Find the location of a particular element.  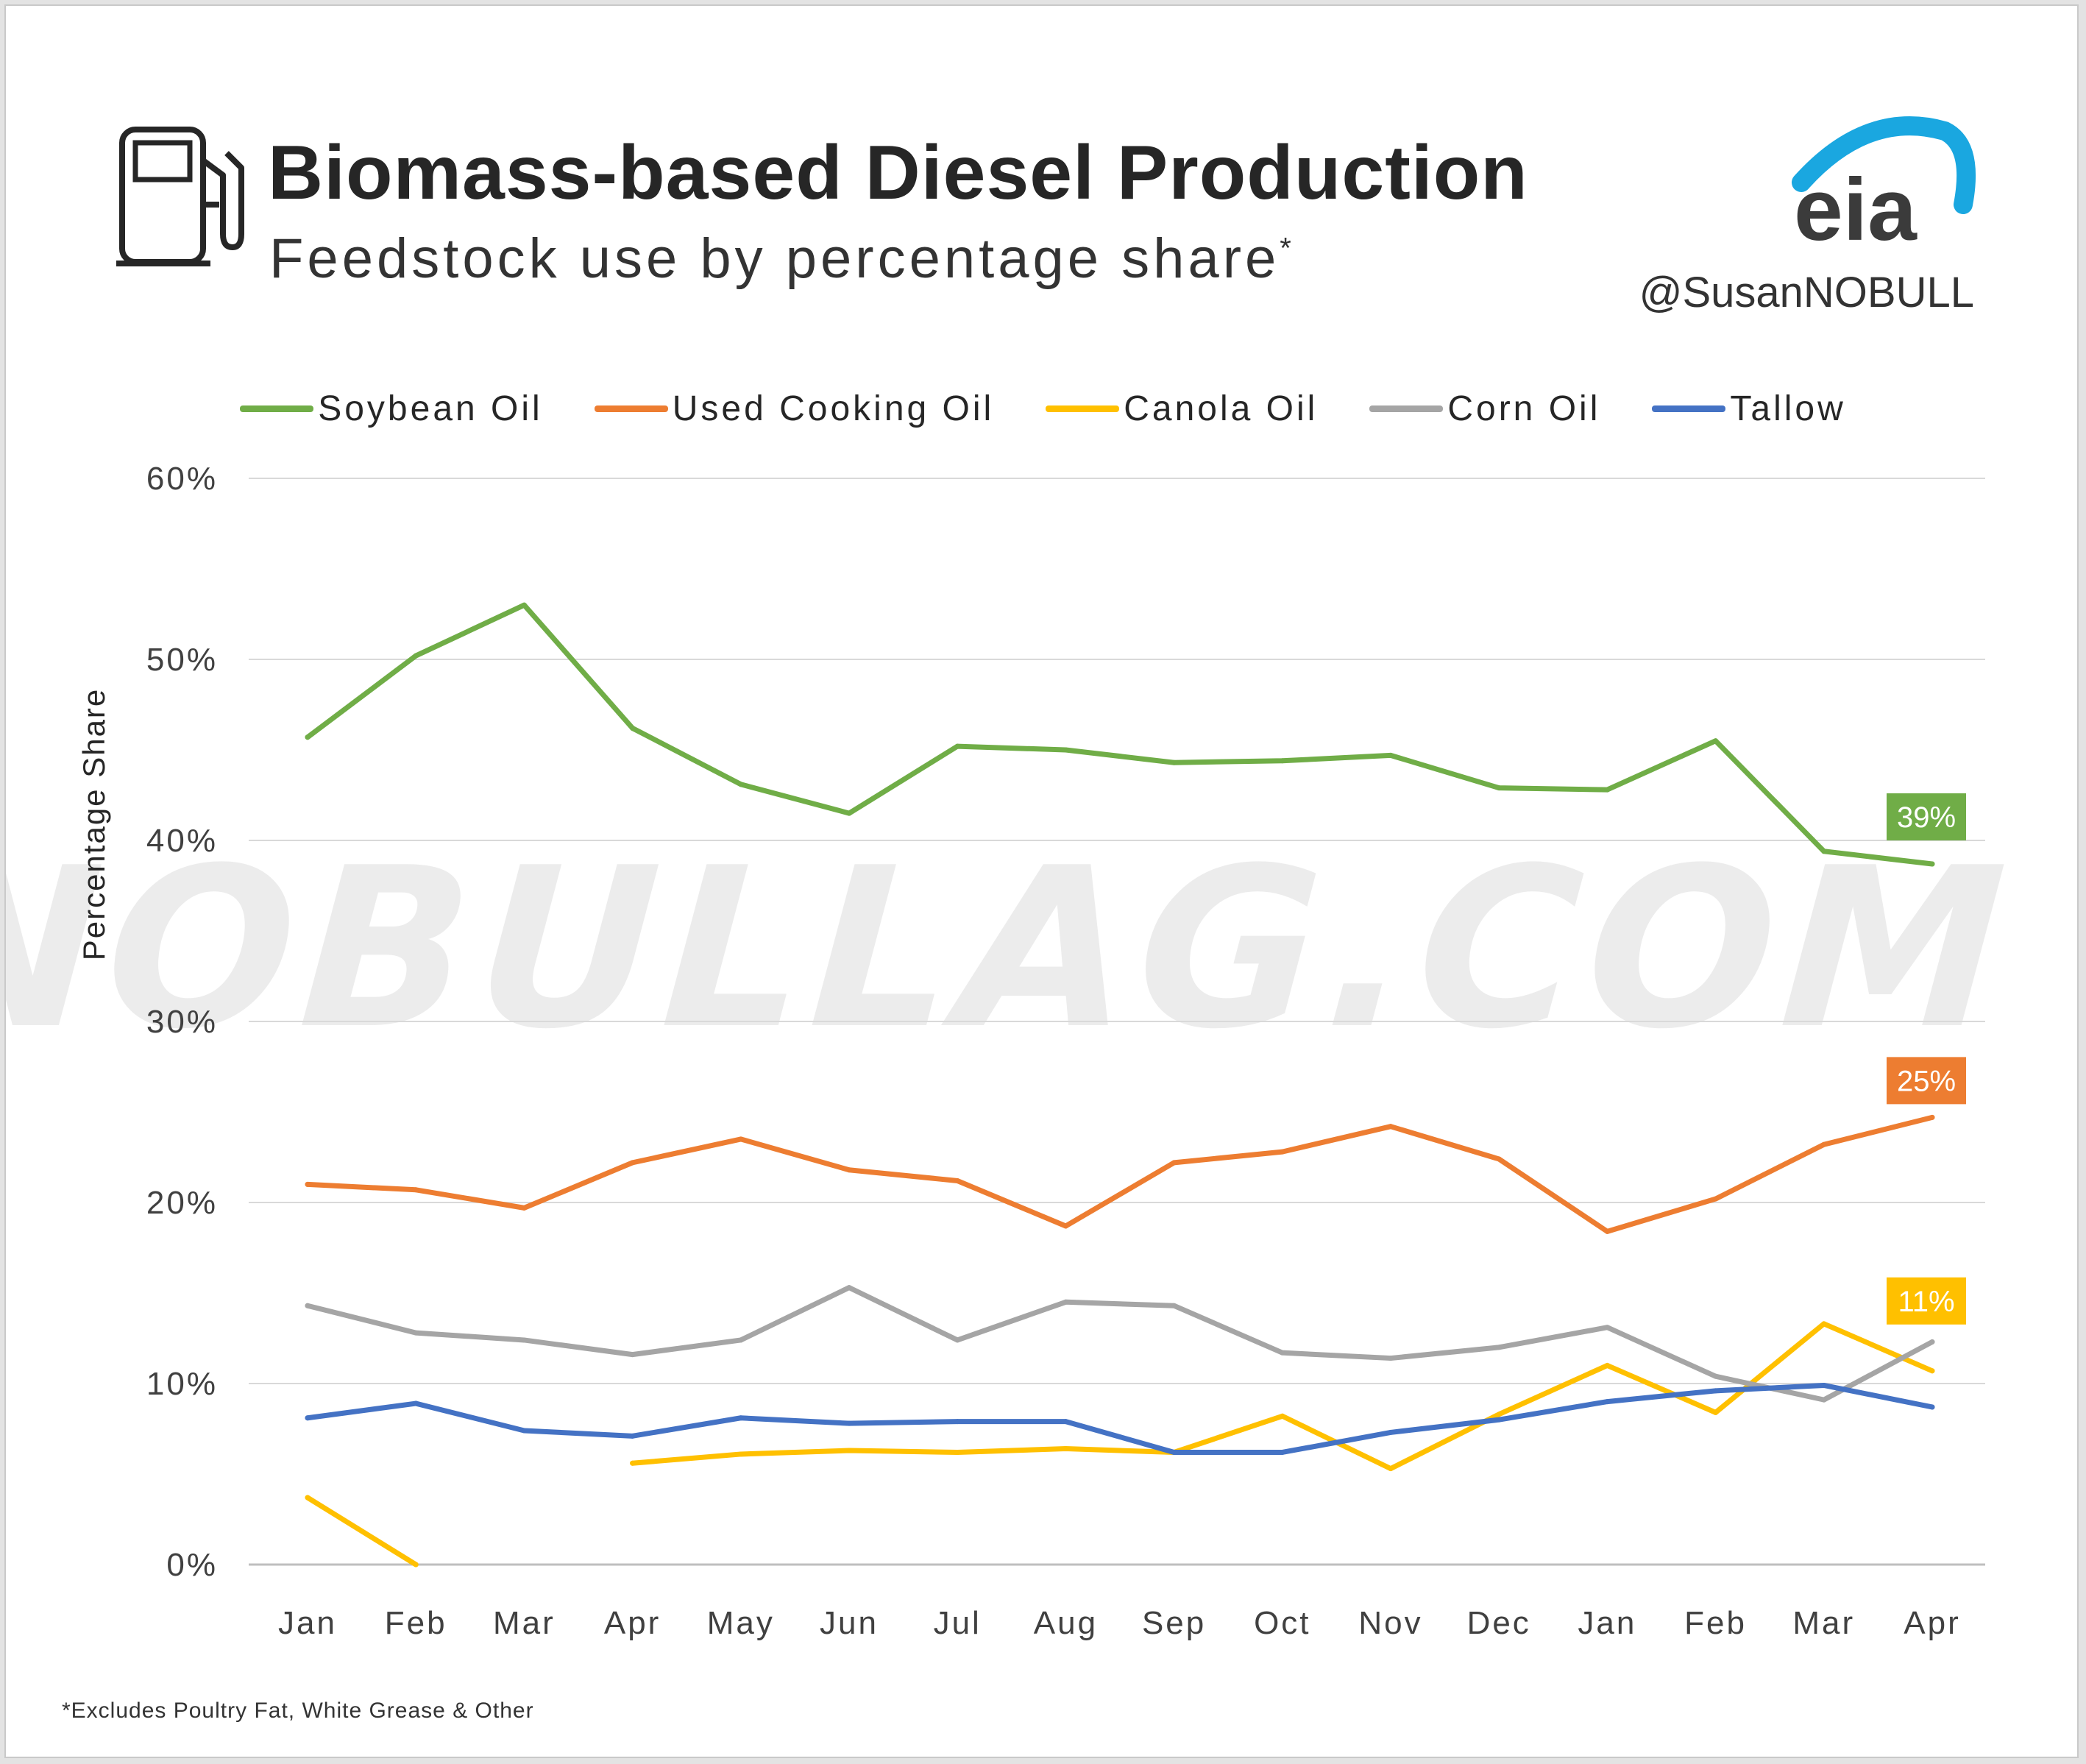

legend-label: Corn Oil is located at coordinates (1524, 408).